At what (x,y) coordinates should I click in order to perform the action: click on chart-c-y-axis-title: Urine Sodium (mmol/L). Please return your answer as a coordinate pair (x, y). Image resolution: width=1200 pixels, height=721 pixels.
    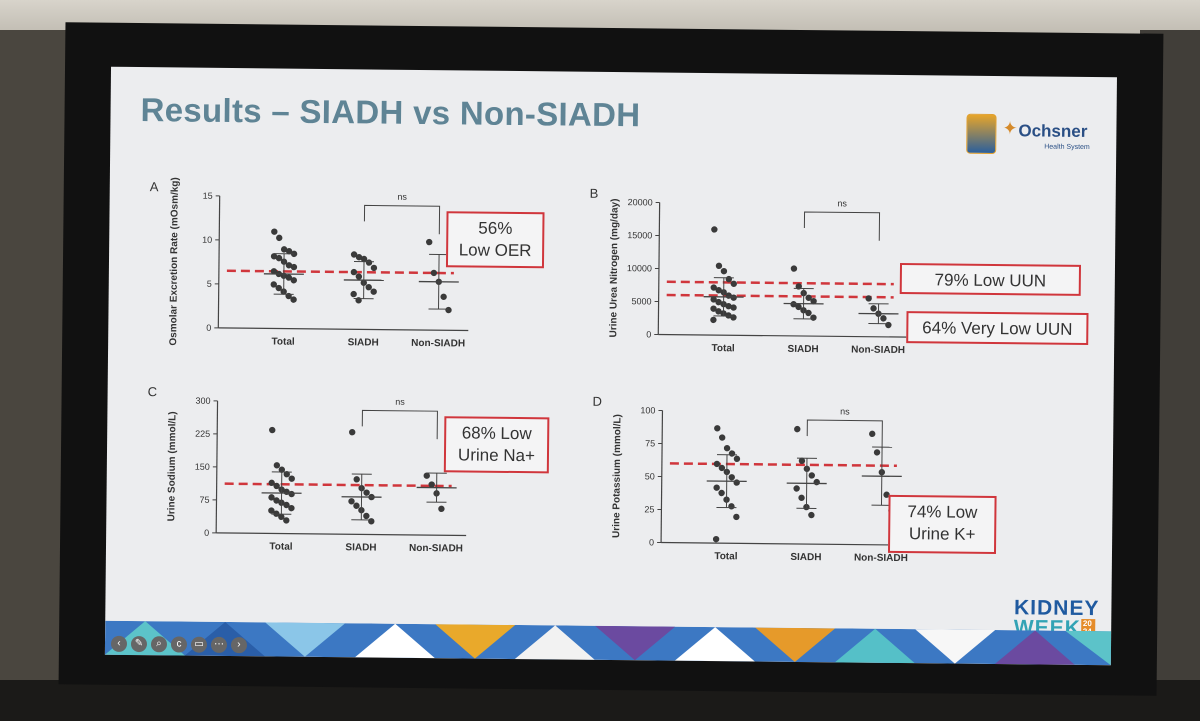
    Looking at the image, I should click on (172, 466).